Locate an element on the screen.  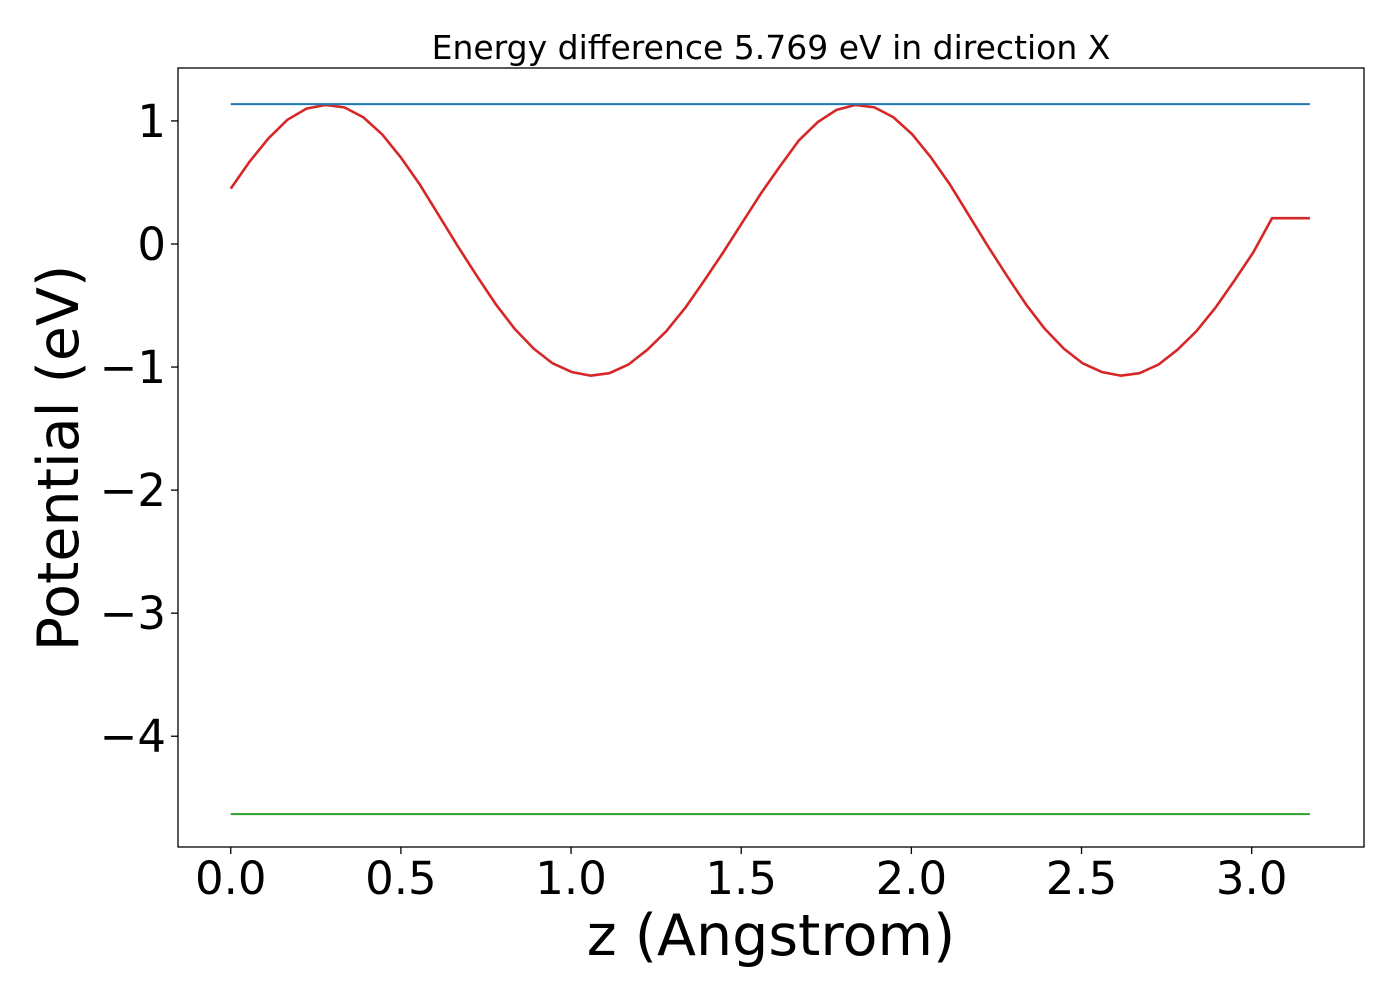
x-tick-label: 1.0 is located at coordinates (571, 878).